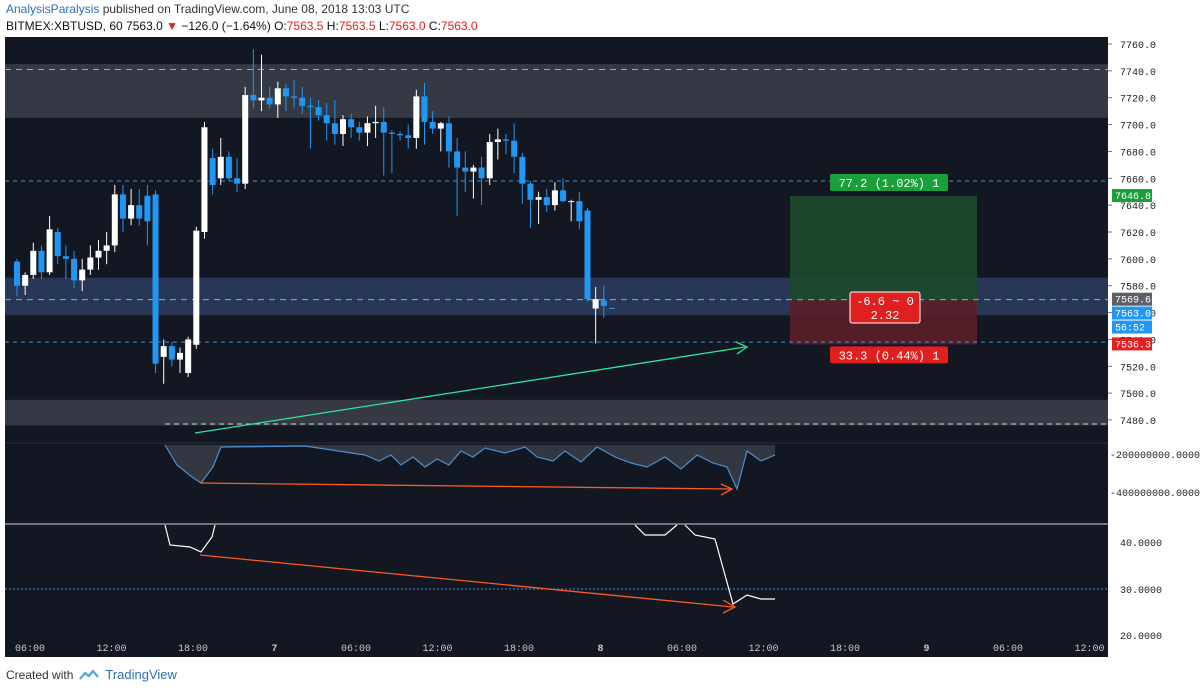  What do you see at coordinates (1133, 345) in the screenshot?
I see `price-tag-label: 7536.3` at bounding box center [1133, 345].